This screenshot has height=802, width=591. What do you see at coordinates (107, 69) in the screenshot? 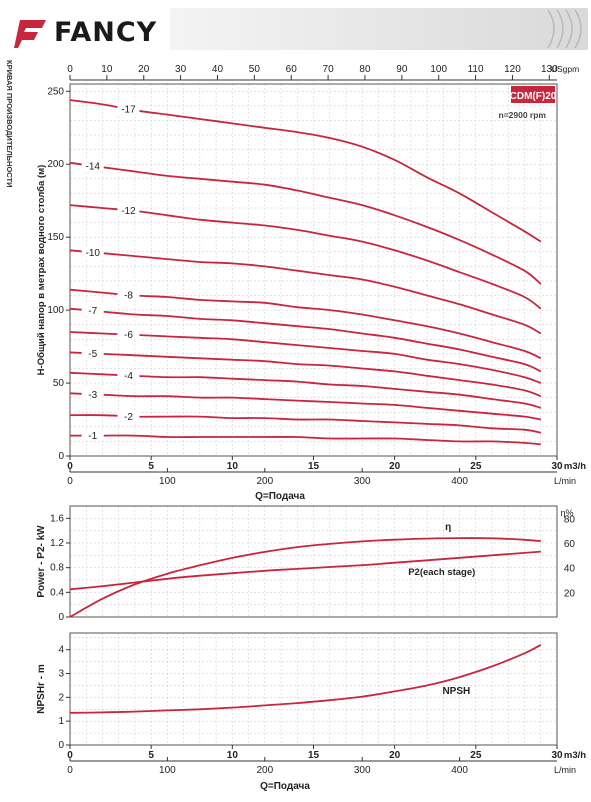
I see `usgpm-tick-label: 10` at bounding box center [107, 69].